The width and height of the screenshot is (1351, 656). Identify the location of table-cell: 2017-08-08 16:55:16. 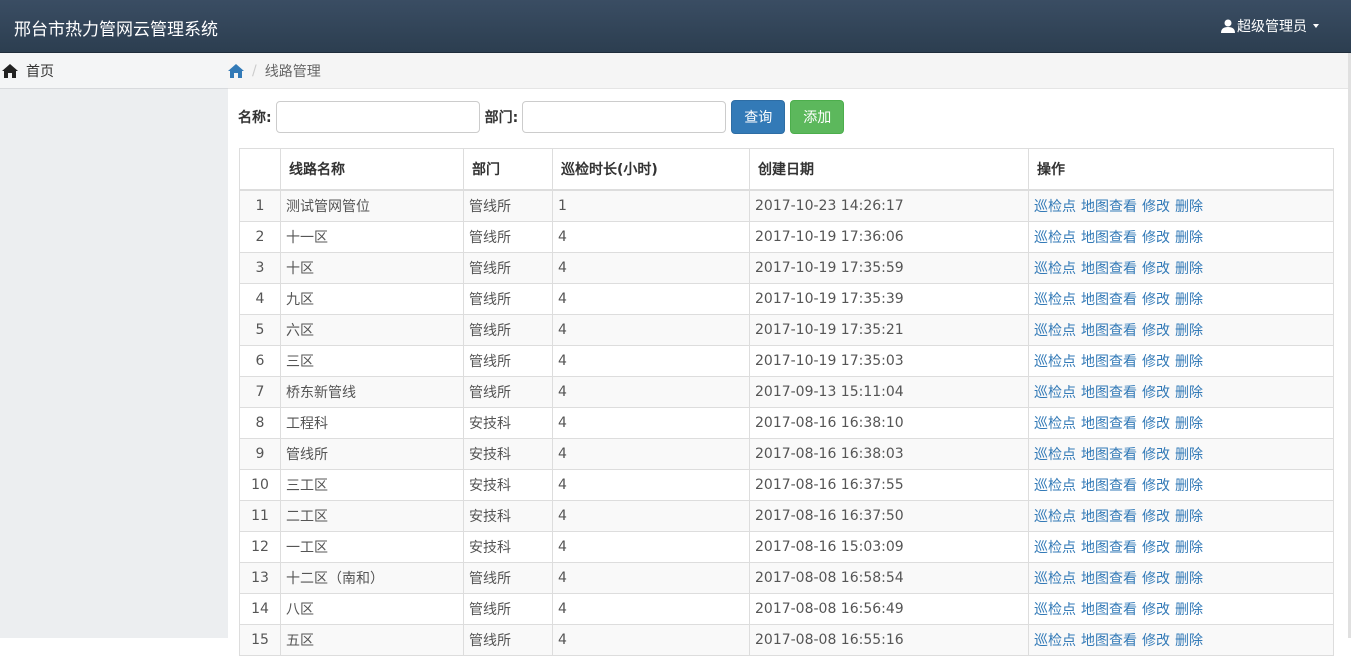
(889, 640).